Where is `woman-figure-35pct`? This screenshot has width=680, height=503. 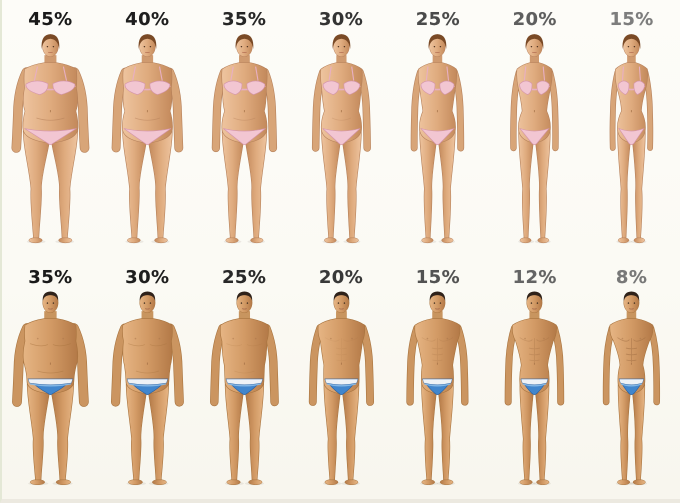
woman-figure-35pct is located at coordinates (252, 139).